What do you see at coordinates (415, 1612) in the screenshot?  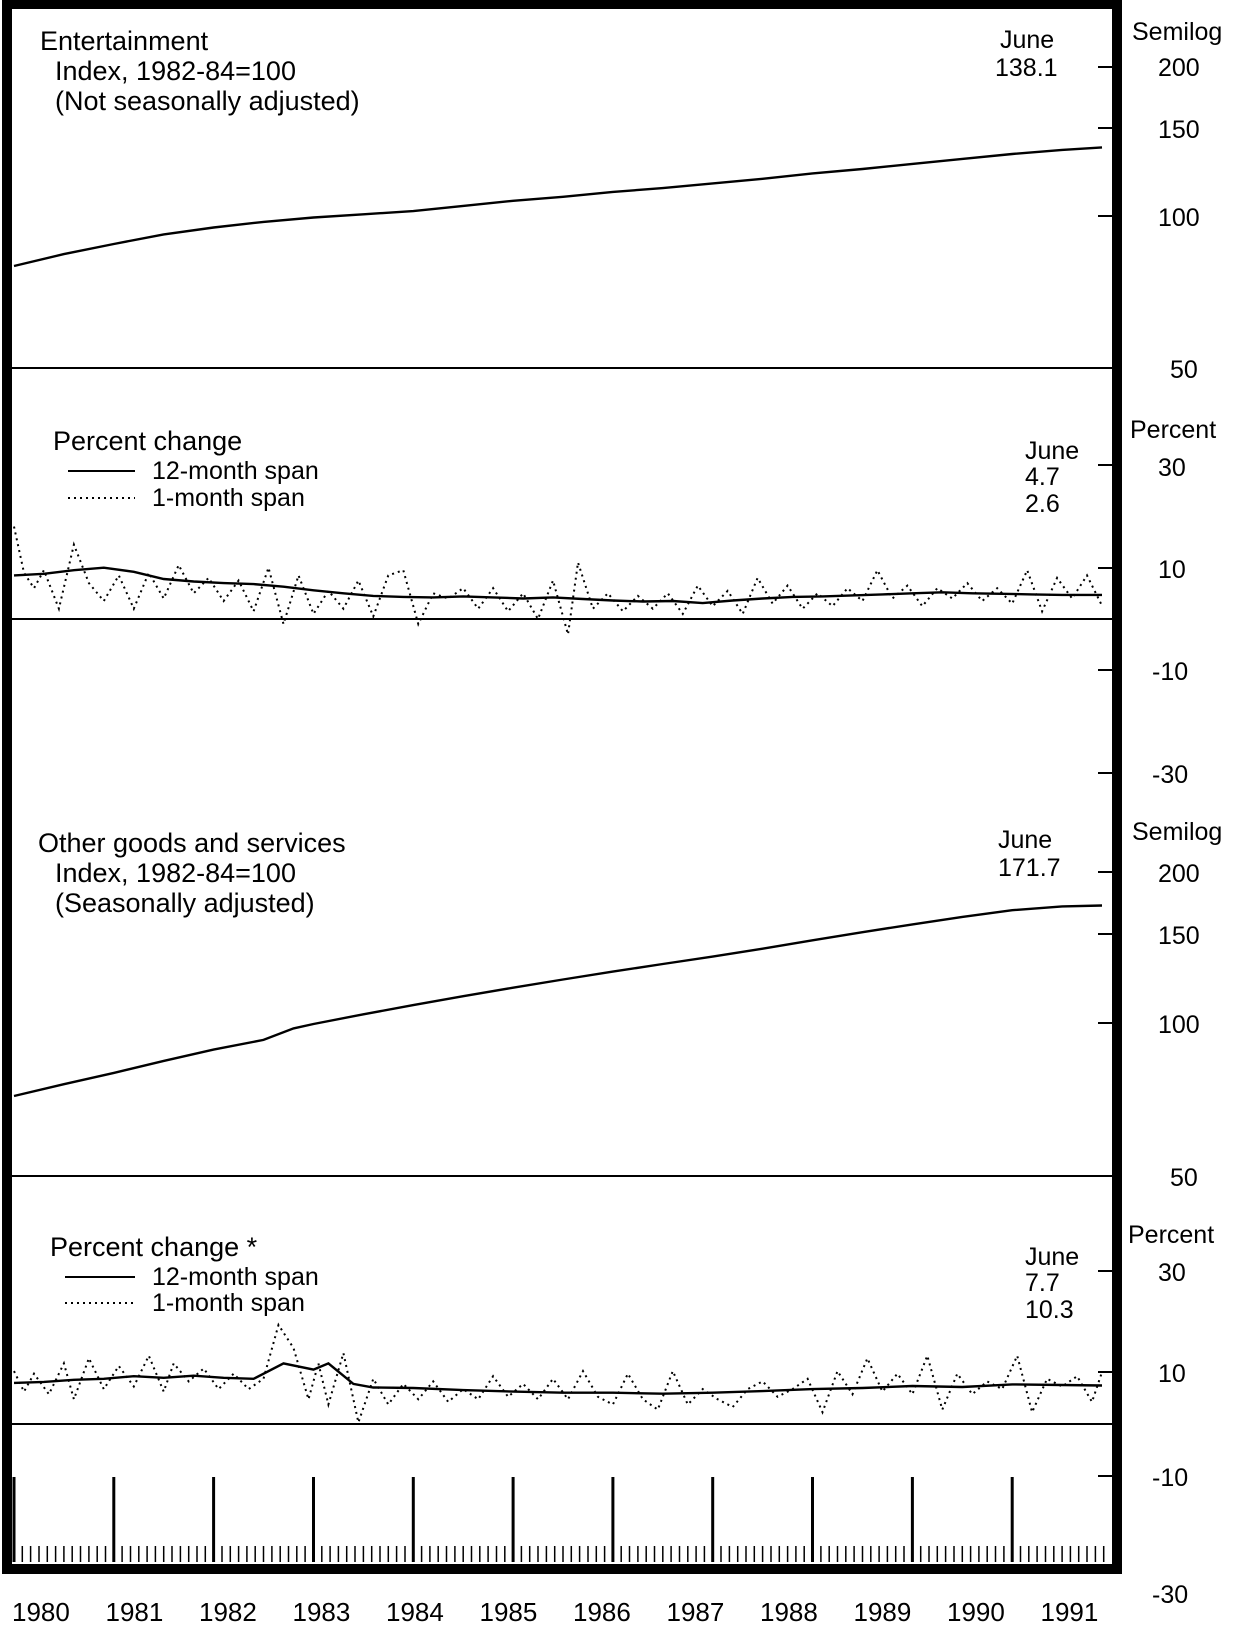 I see `x-year-label: 1984` at bounding box center [415, 1612].